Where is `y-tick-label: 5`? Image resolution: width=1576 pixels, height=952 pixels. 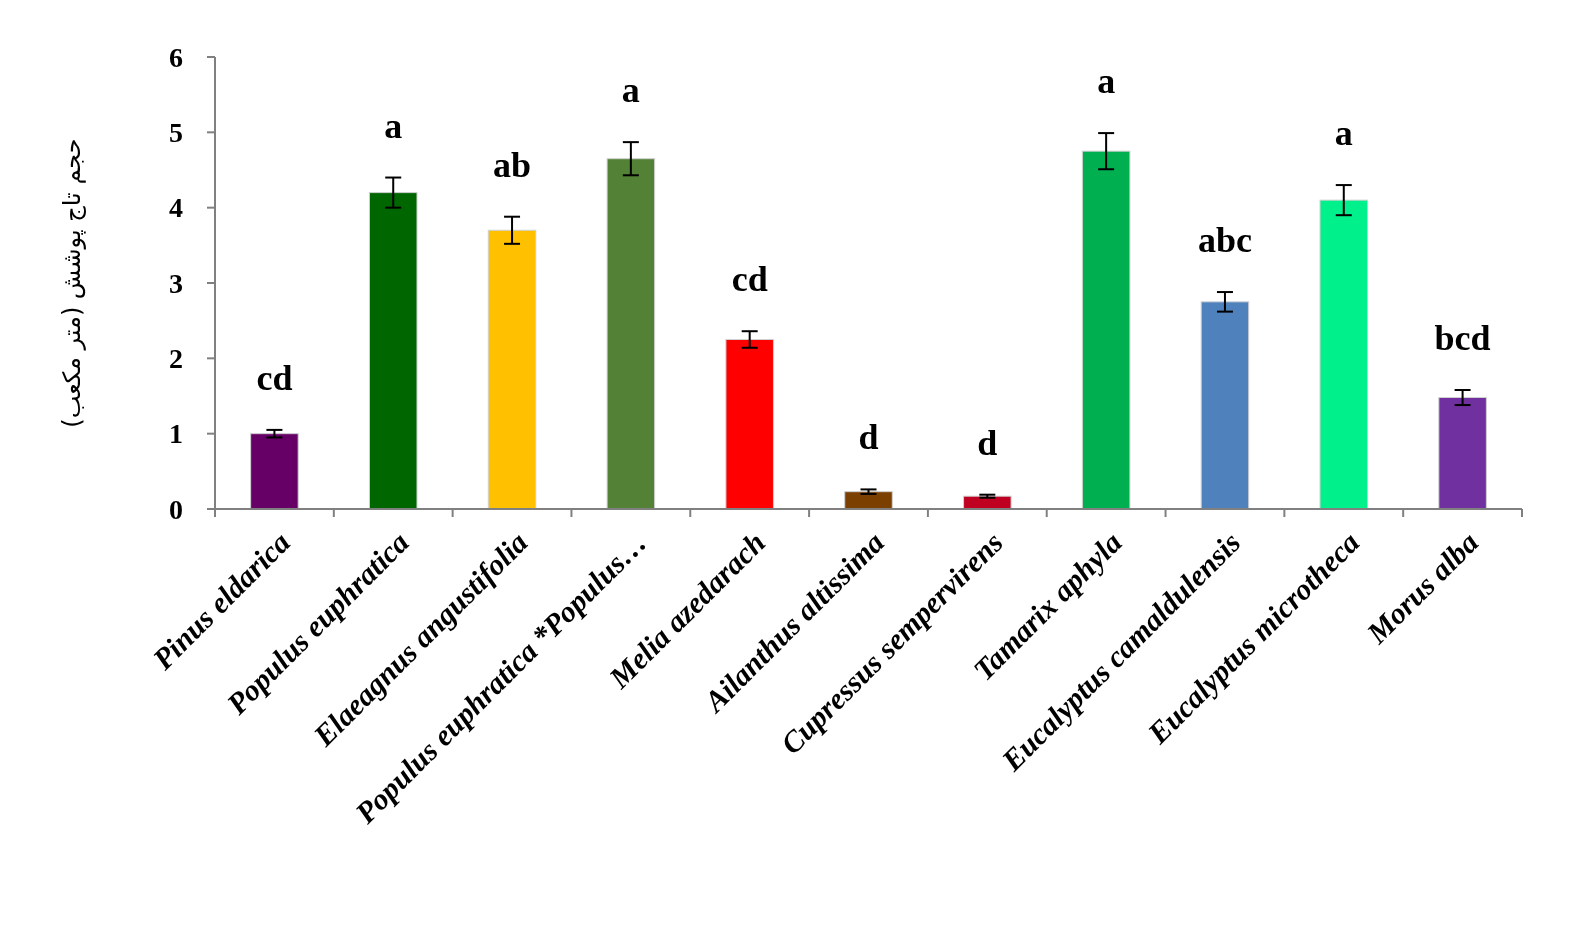
y-tick-label: 5 is located at coordinates (176, 132).